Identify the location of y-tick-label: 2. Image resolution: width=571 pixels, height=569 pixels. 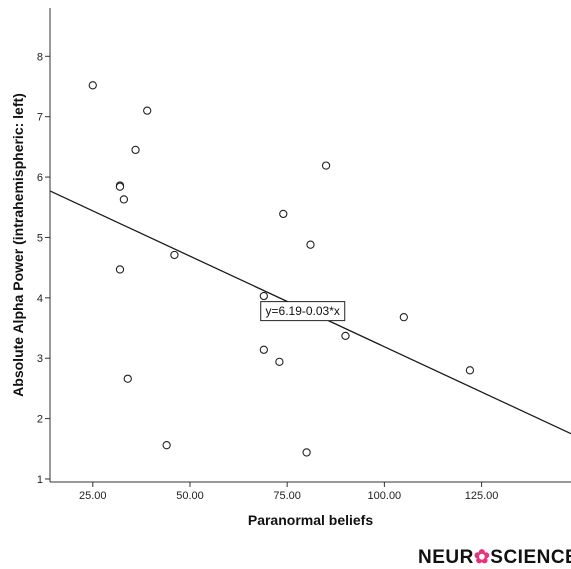
(40, 420).